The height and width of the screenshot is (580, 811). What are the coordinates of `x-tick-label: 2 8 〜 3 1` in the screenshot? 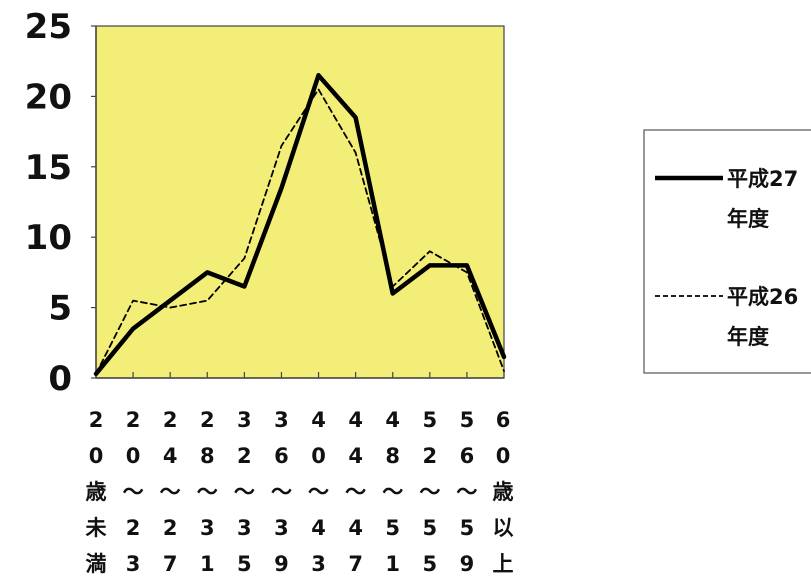 It's located at (207, 492).